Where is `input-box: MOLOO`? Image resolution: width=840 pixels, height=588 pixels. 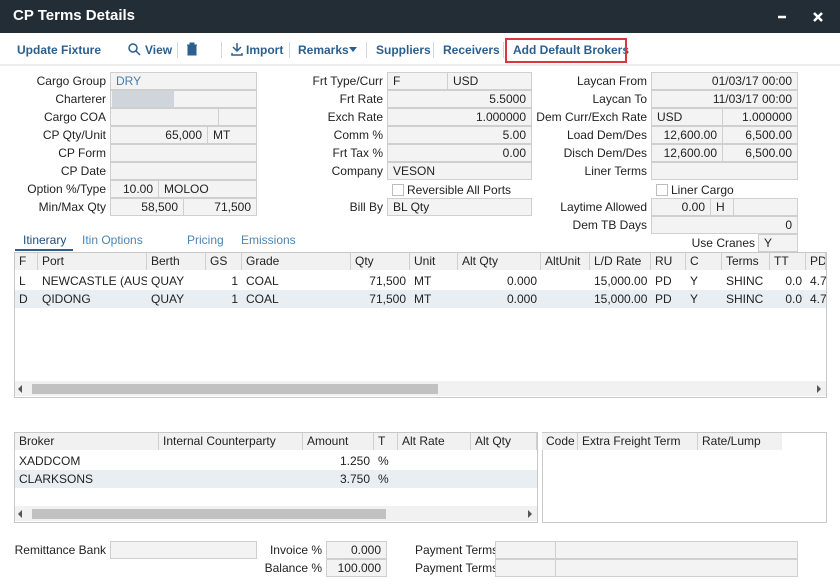 input-box: MOLOO is located at coordinates (207, 189).